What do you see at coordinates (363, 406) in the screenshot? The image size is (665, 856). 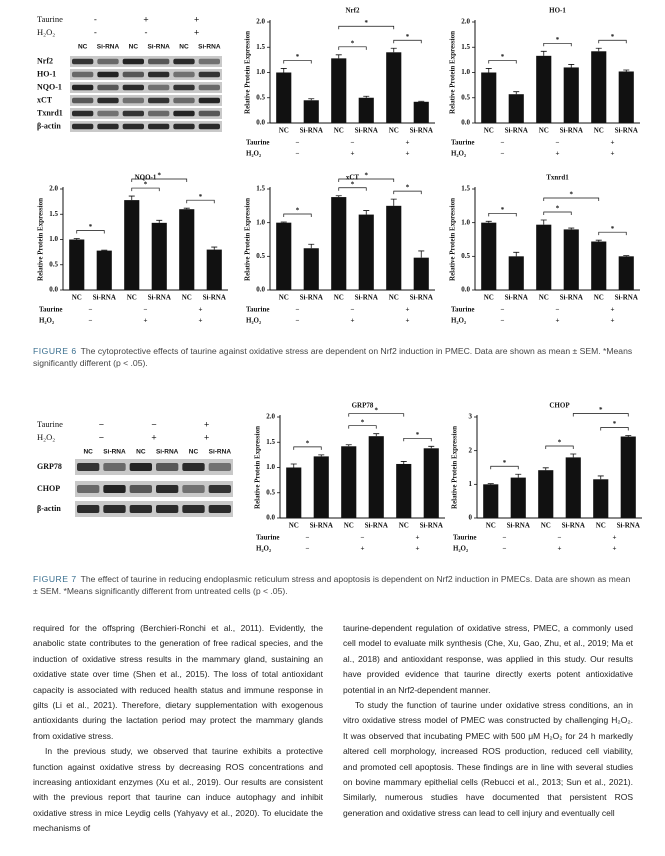 I see `chart-title: GRP78` at bounding box center [363, 406].